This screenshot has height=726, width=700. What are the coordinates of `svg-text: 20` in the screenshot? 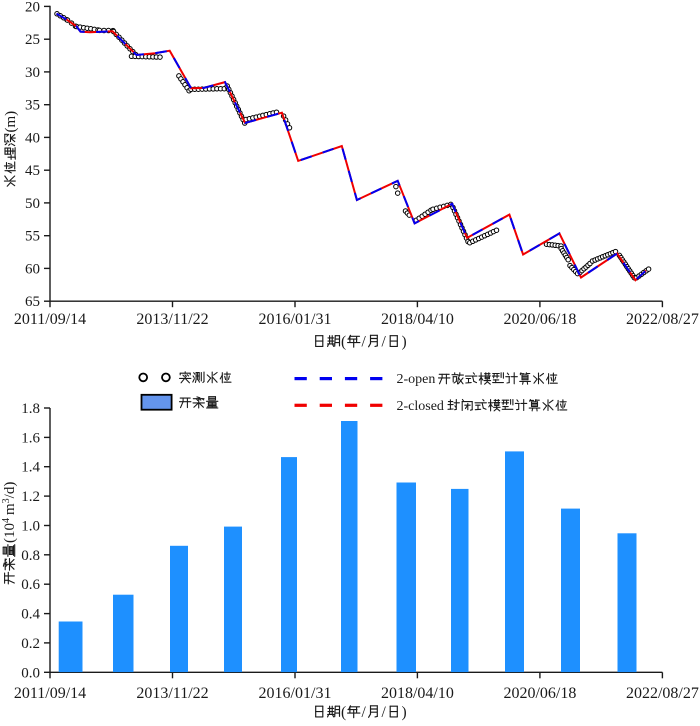 It's located at (32, 7).